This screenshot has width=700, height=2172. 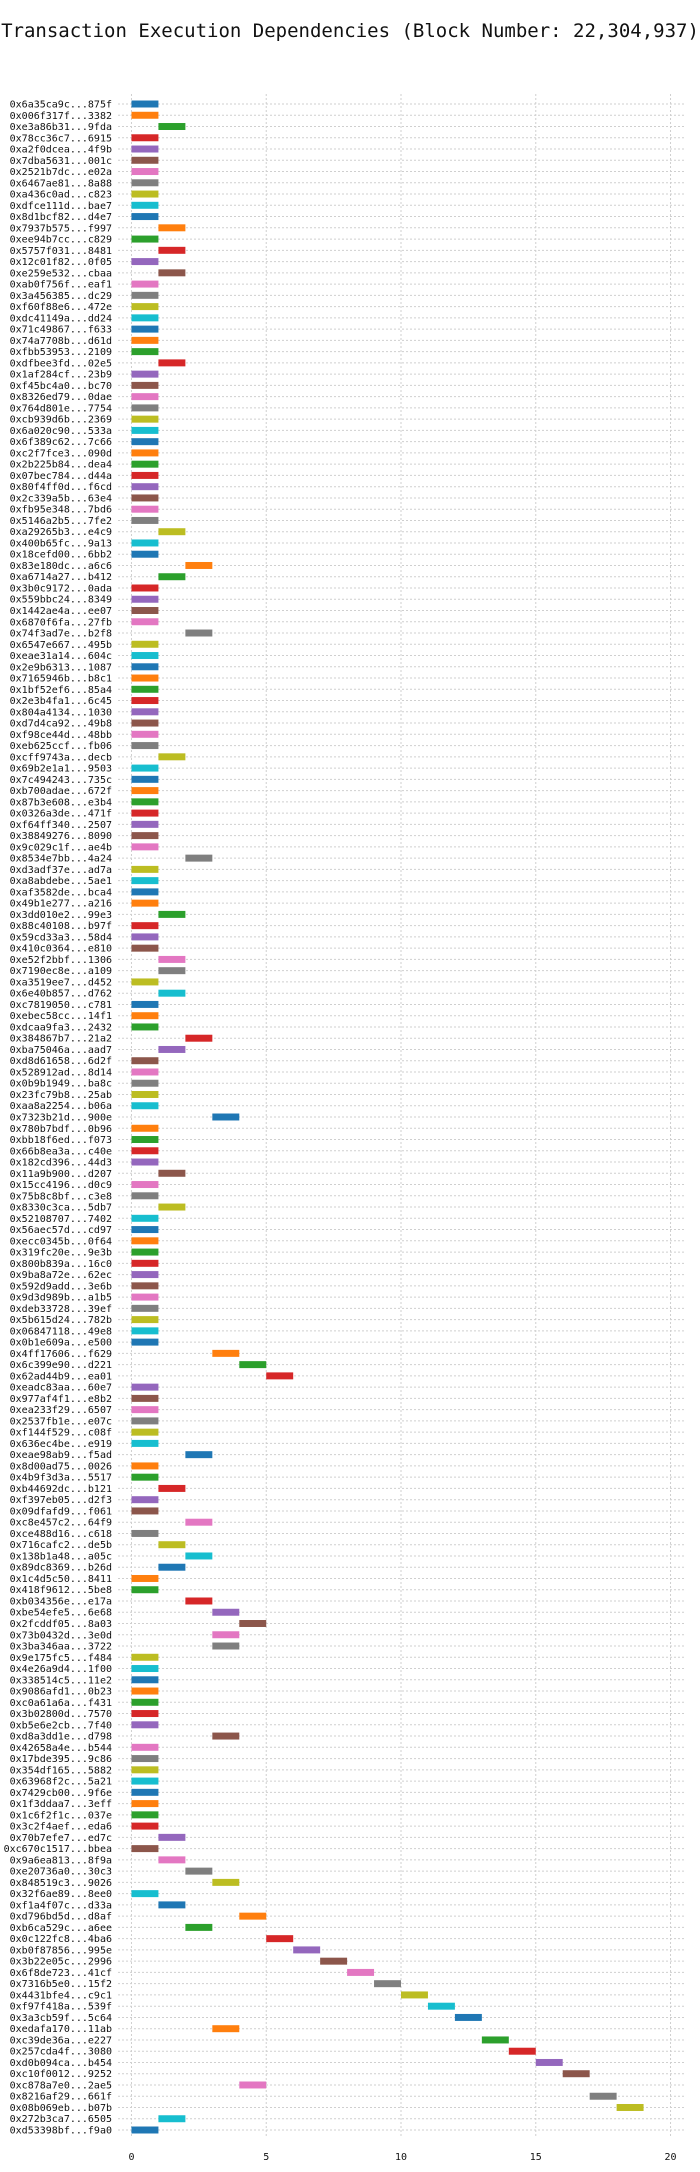 What do you see at coordinates (61, 1219) in the screenshot?
I see `transaction-label: 0x52108707...7402` at bounding box center [61, 1219].